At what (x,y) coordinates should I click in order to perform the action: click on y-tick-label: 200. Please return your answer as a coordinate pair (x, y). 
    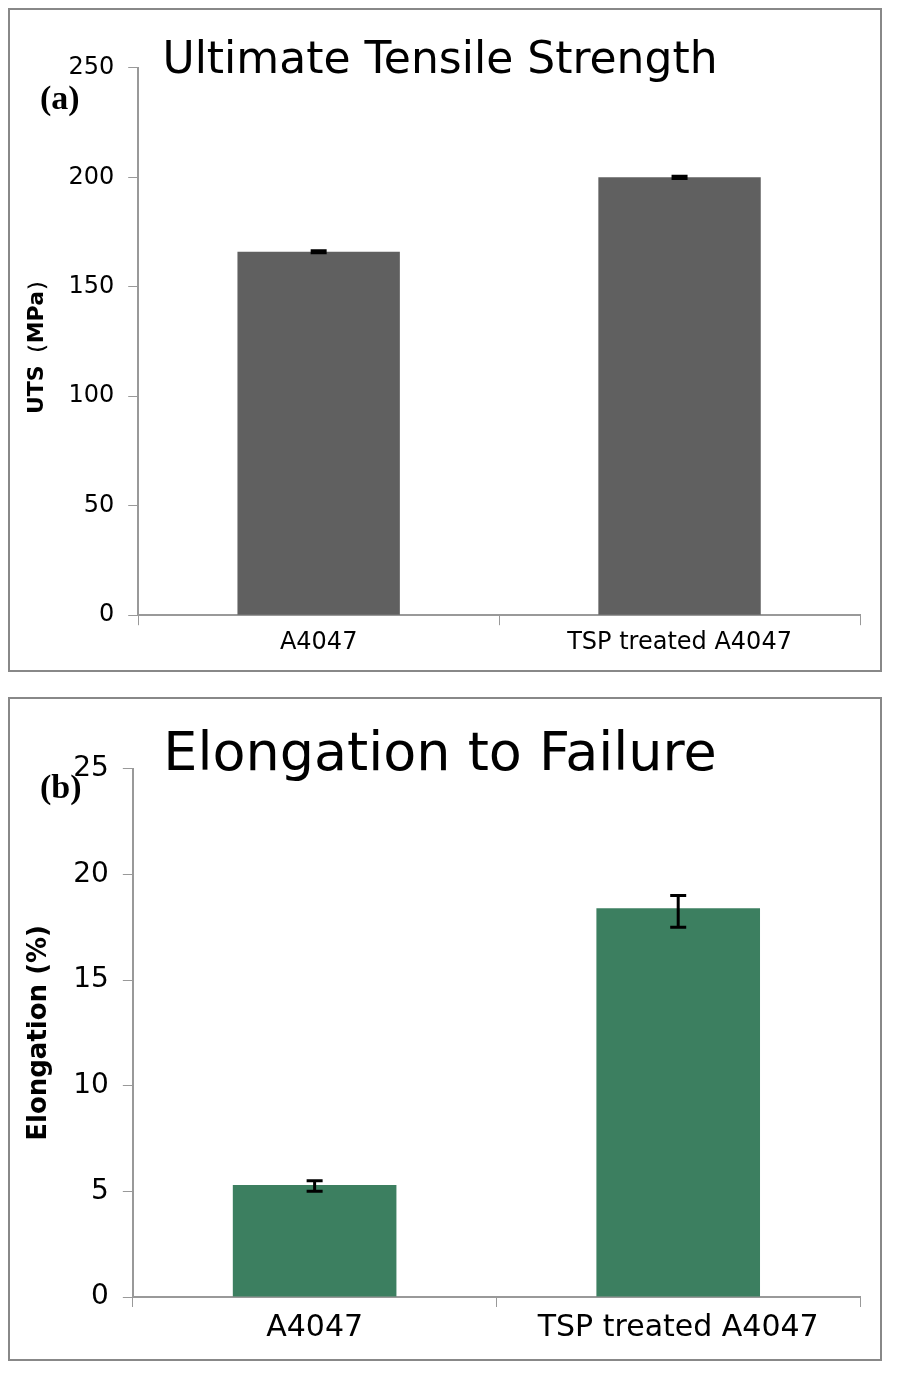
    Looking at the image, I should click on (91, 175).